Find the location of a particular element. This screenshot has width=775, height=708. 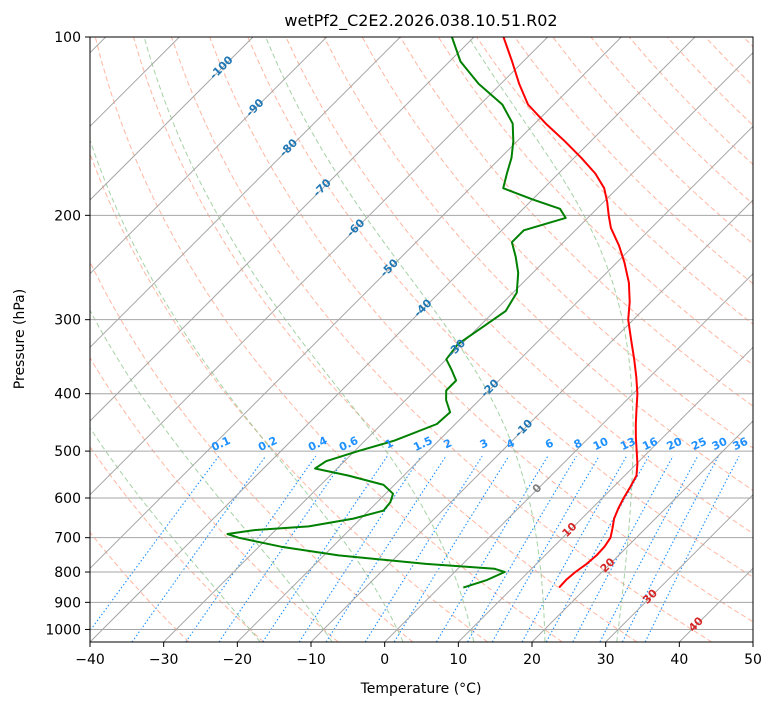

y-tick-label: 100 is located at coordinates (67, 38).